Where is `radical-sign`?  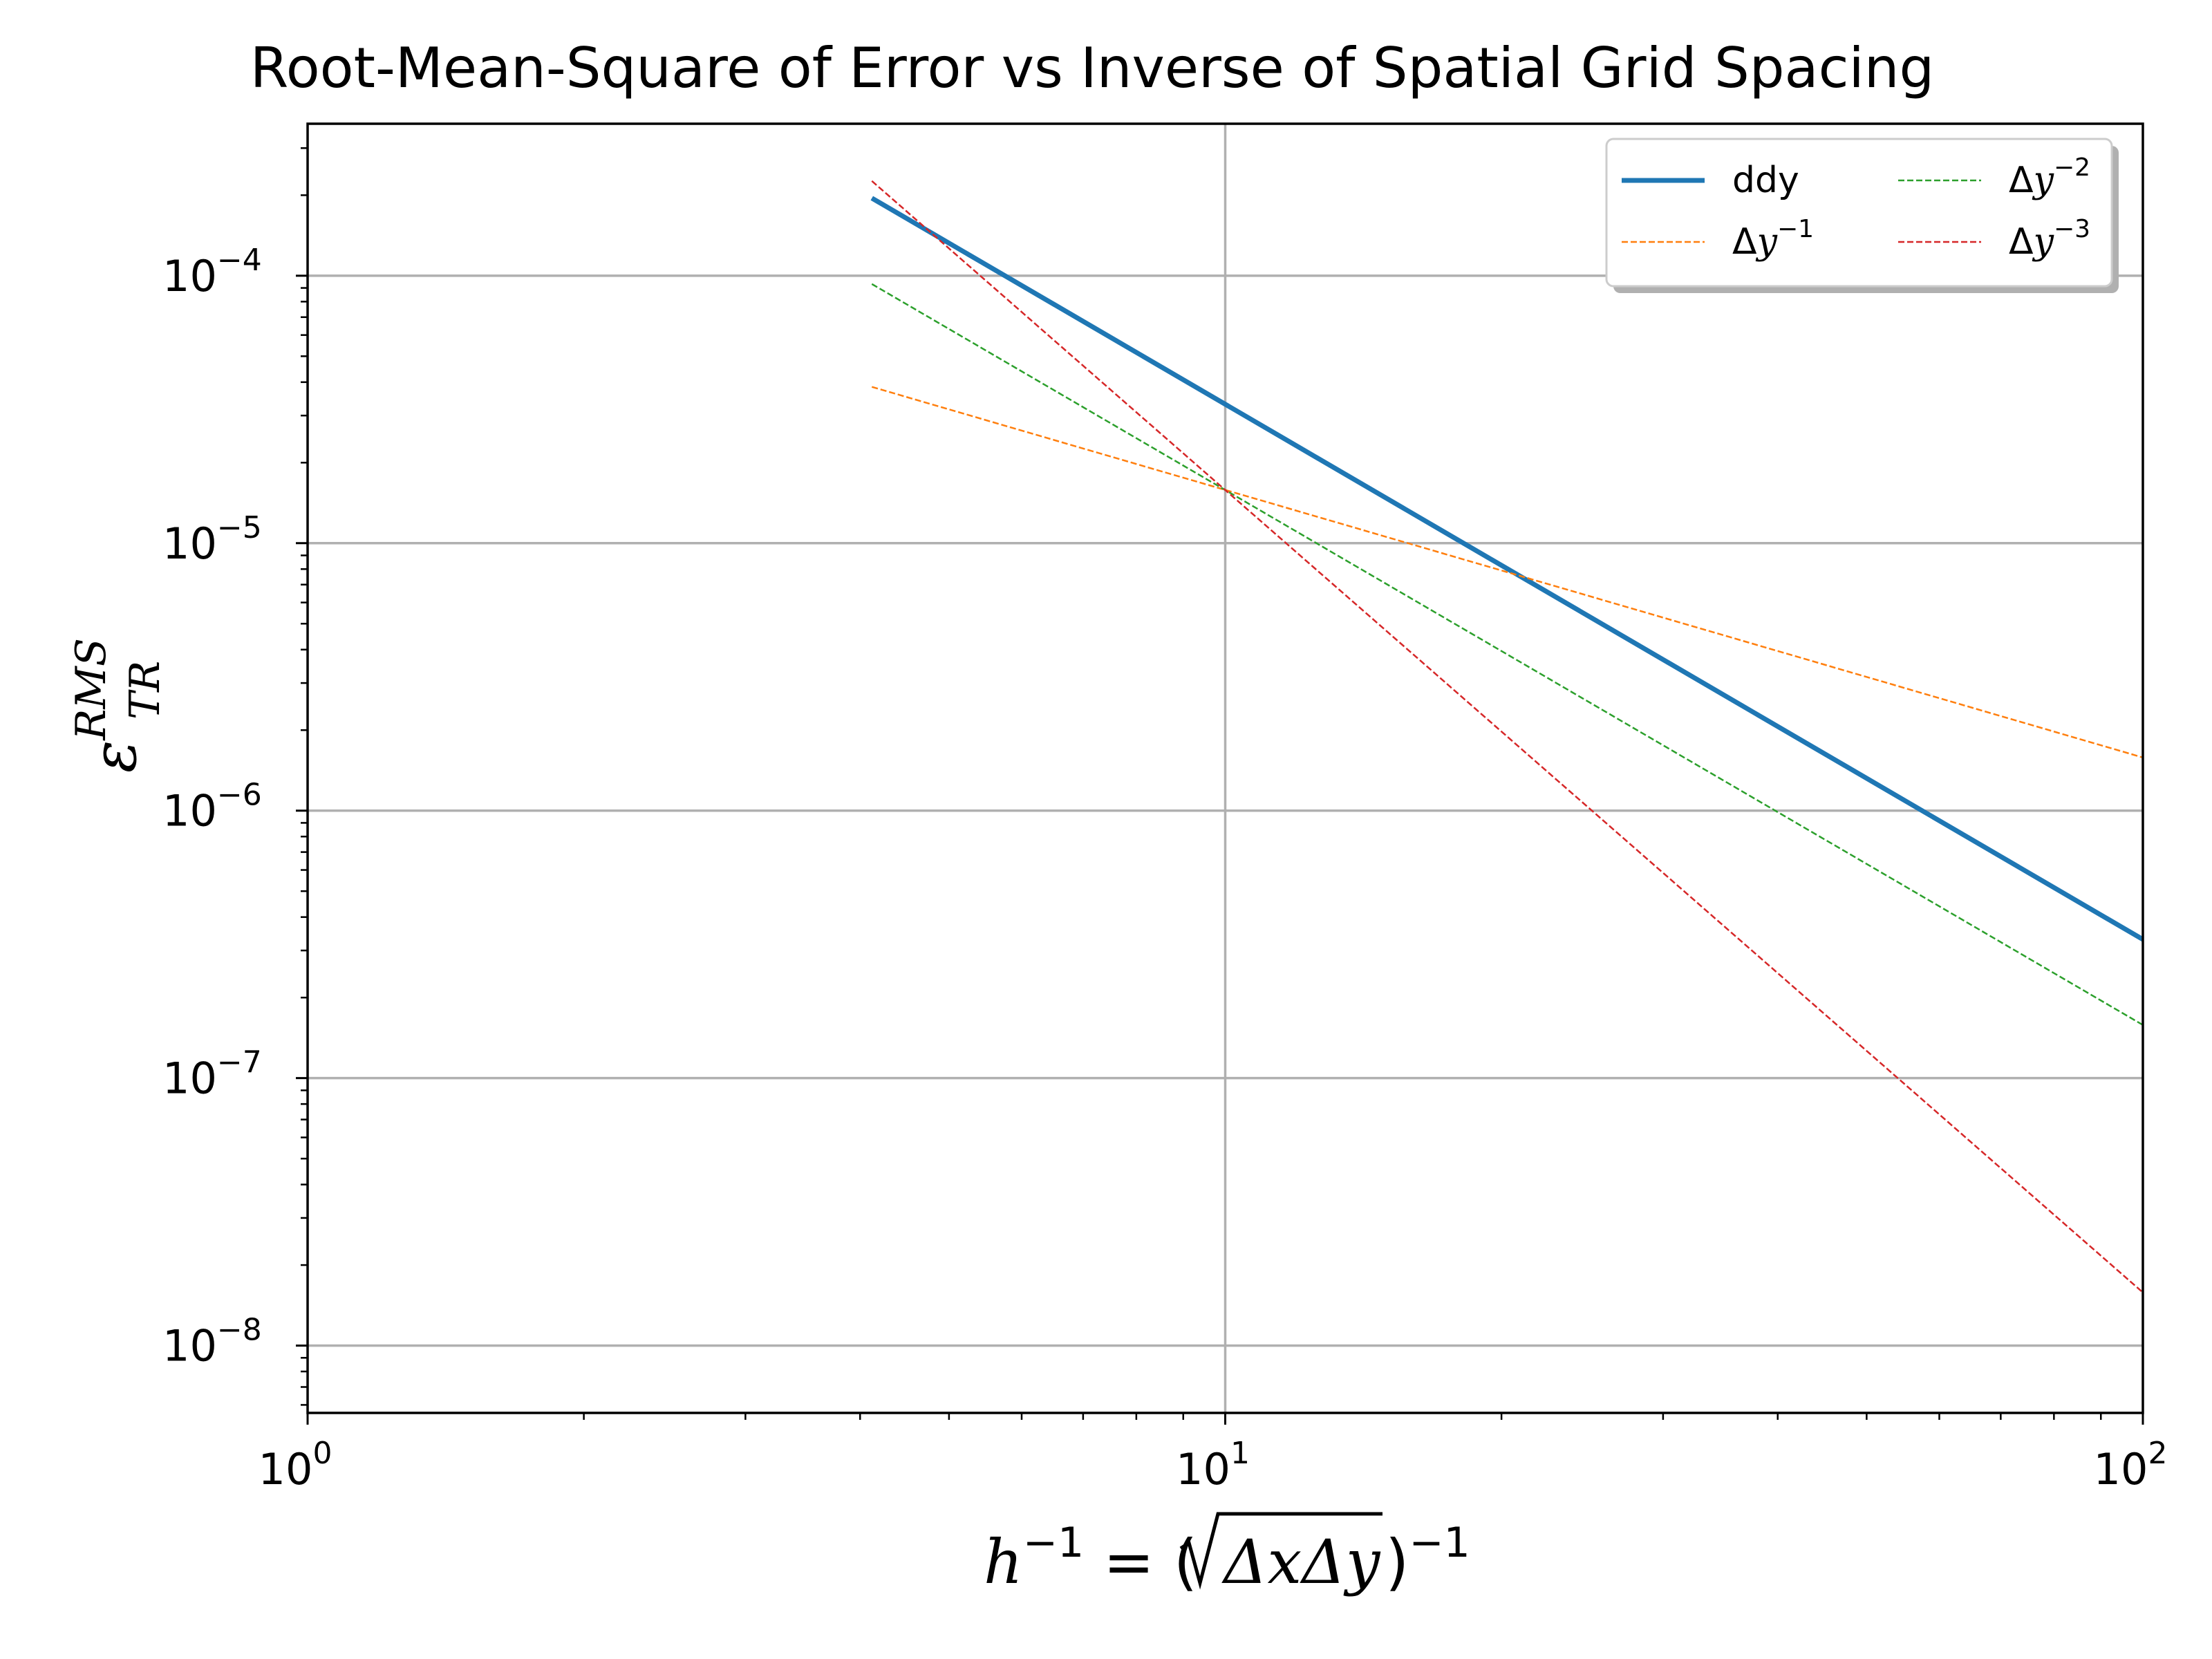
radical-sign is located at coordinates (1281, 1551).